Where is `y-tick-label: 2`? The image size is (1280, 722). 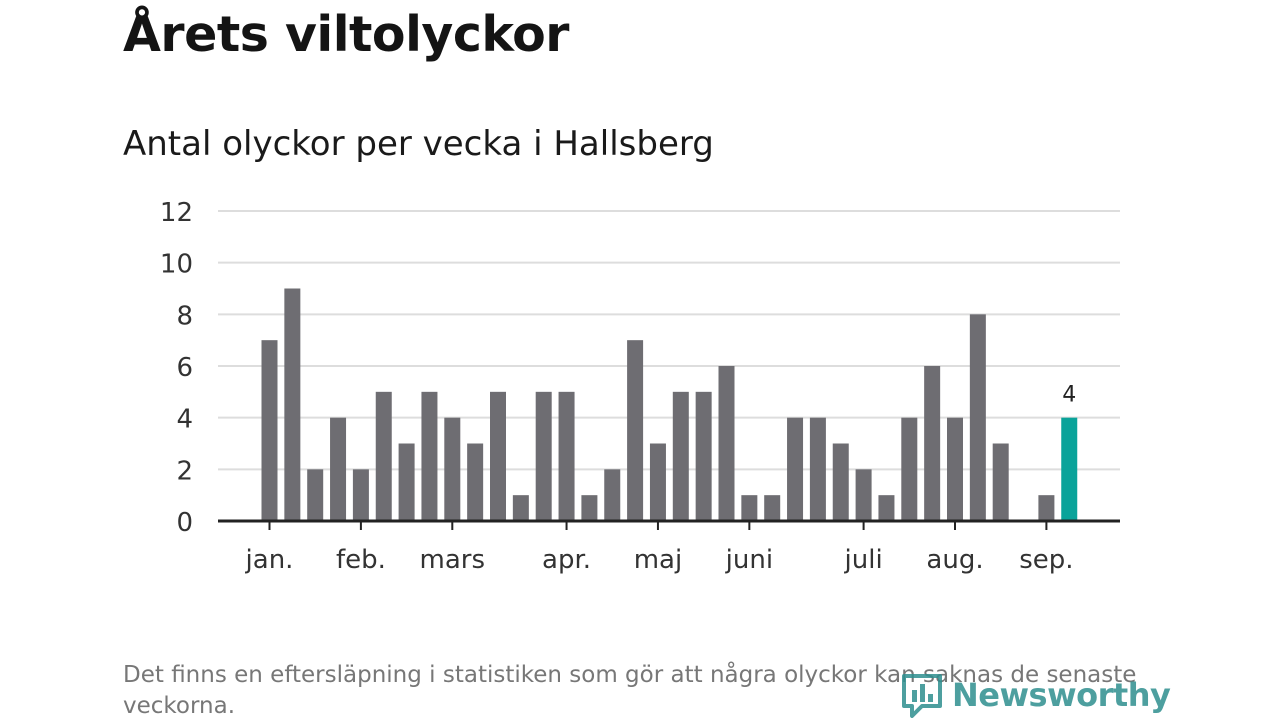 y-tick-label: 2 is located at coordinates (184, 471).